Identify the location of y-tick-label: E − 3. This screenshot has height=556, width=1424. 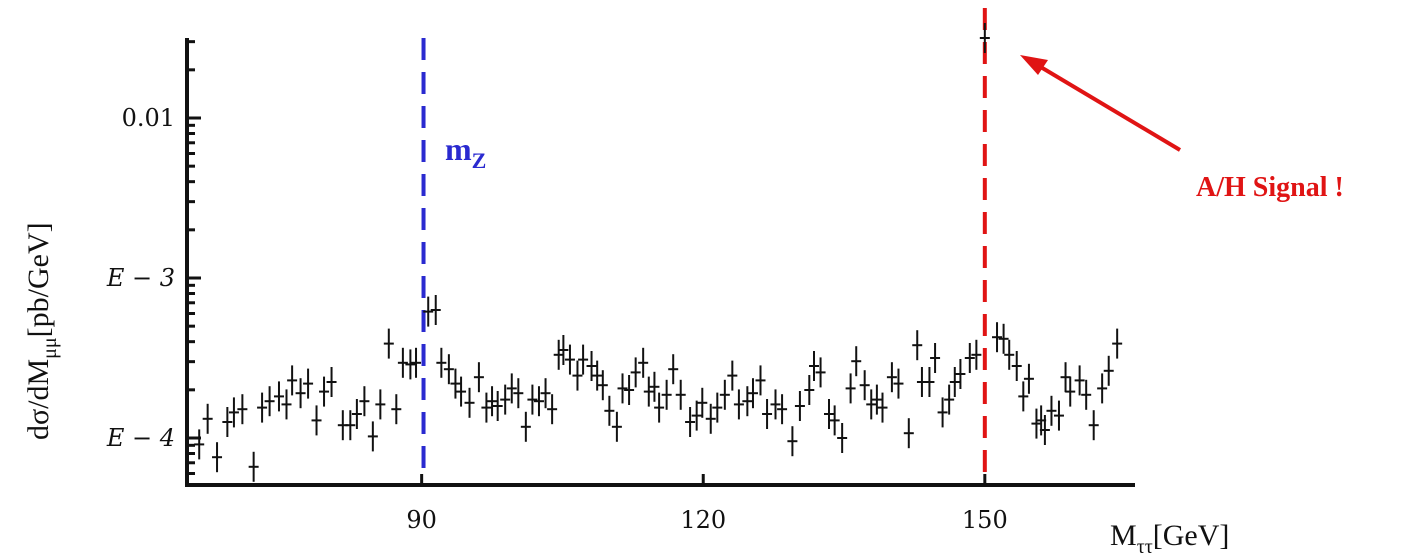
(140, 278).